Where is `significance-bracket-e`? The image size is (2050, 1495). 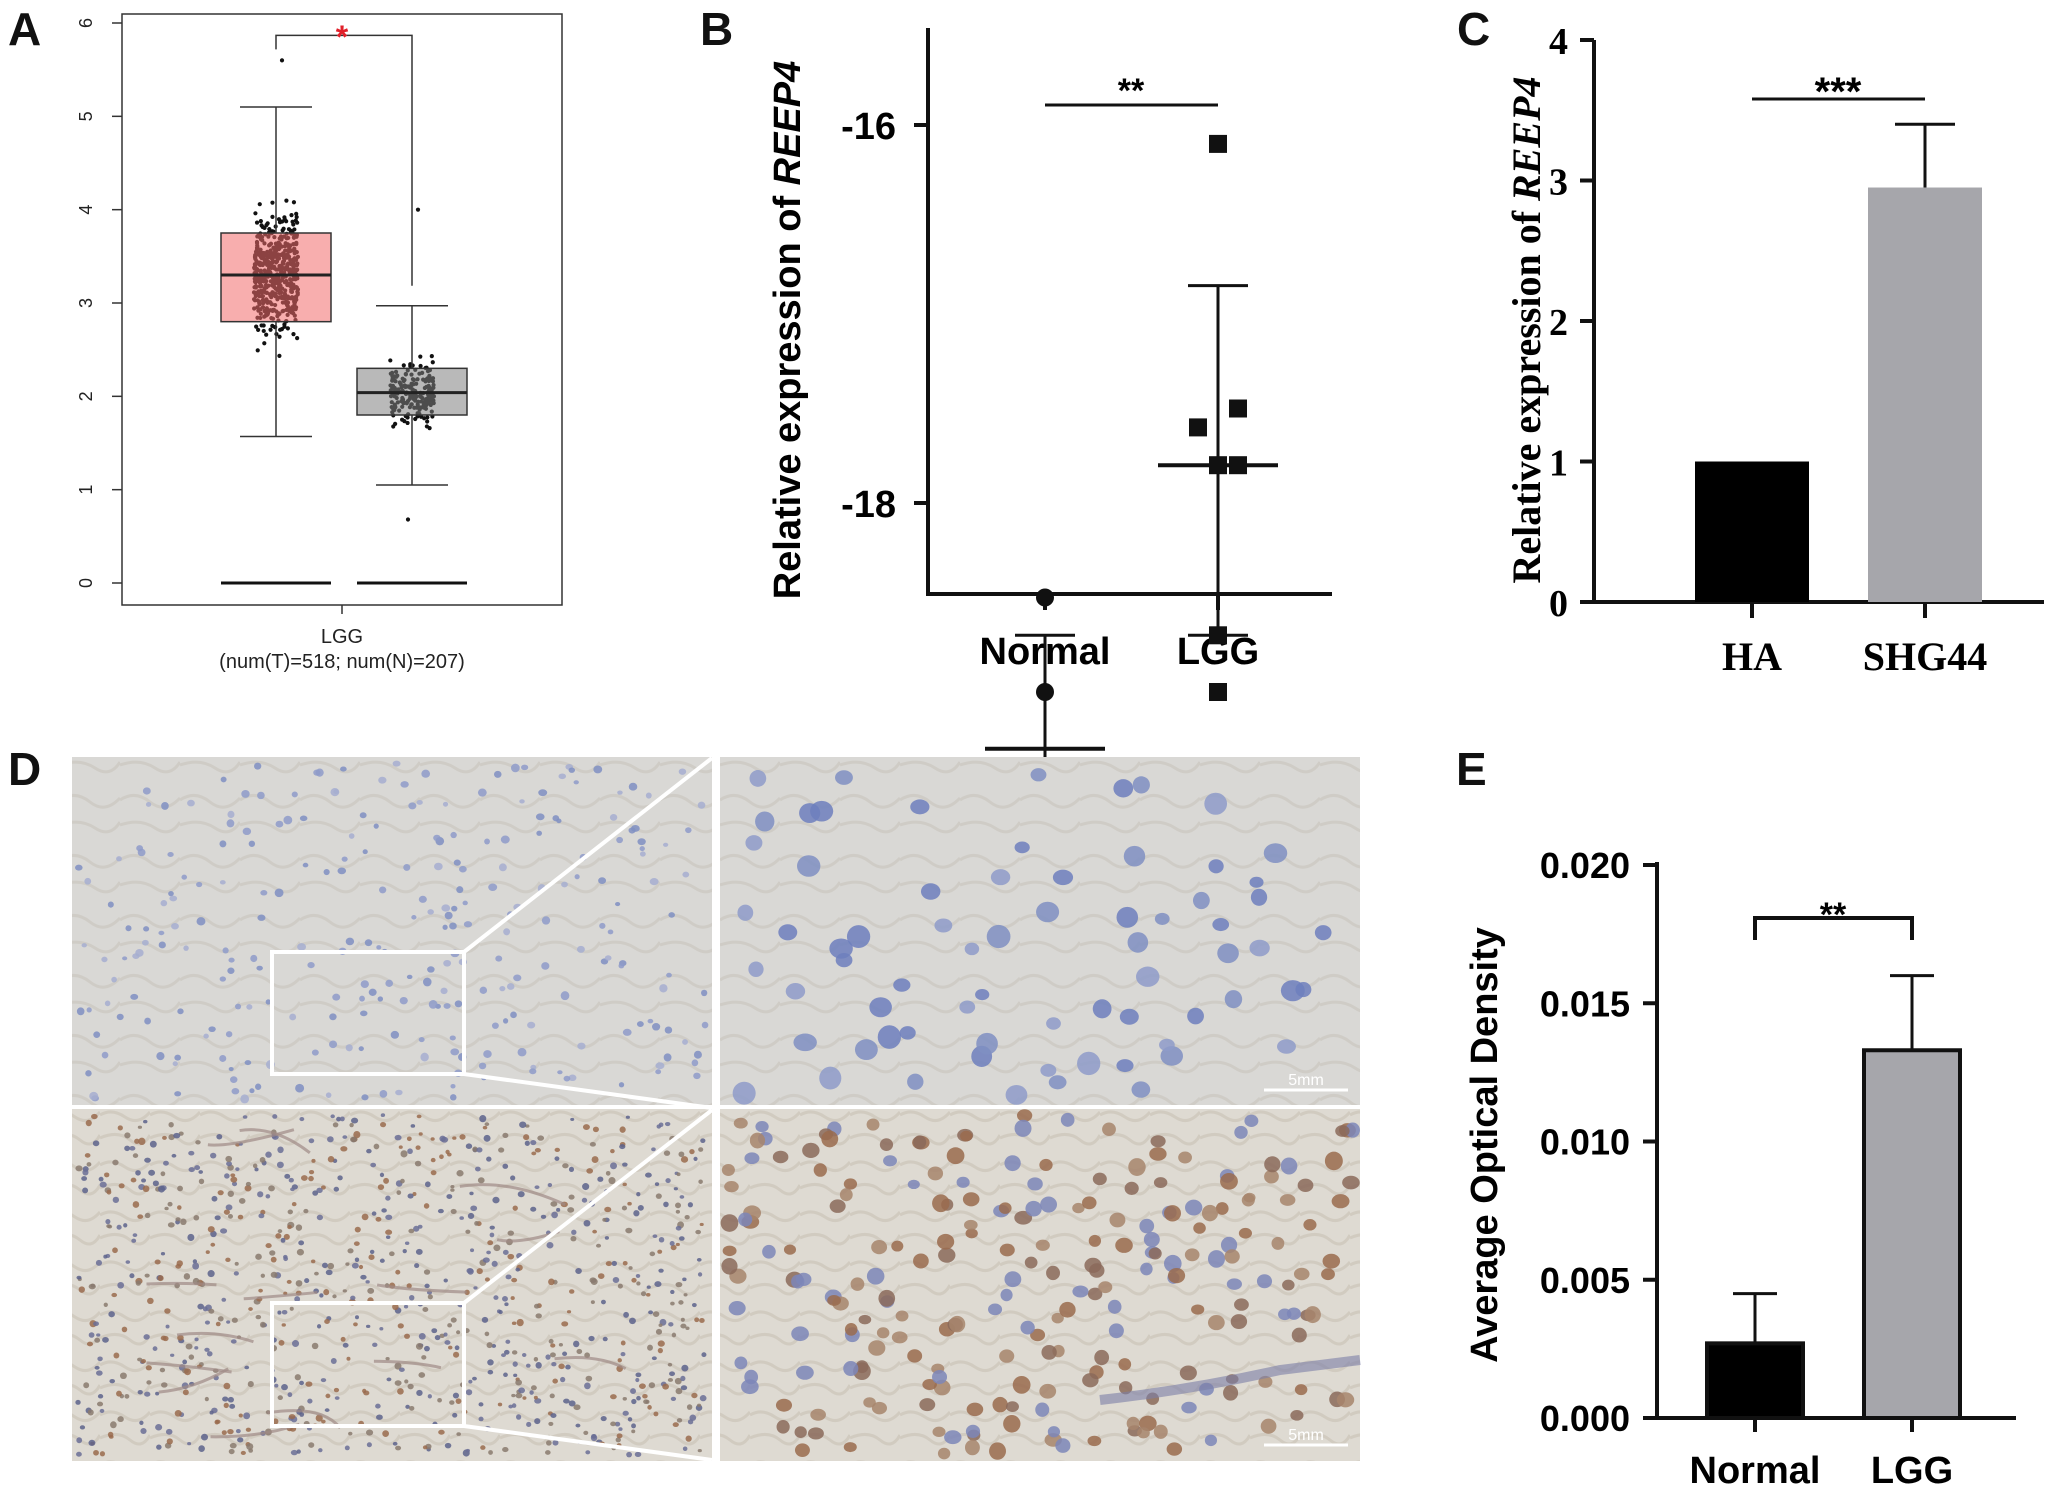 significance-bracket-e is located at coordinates (1833, 928).